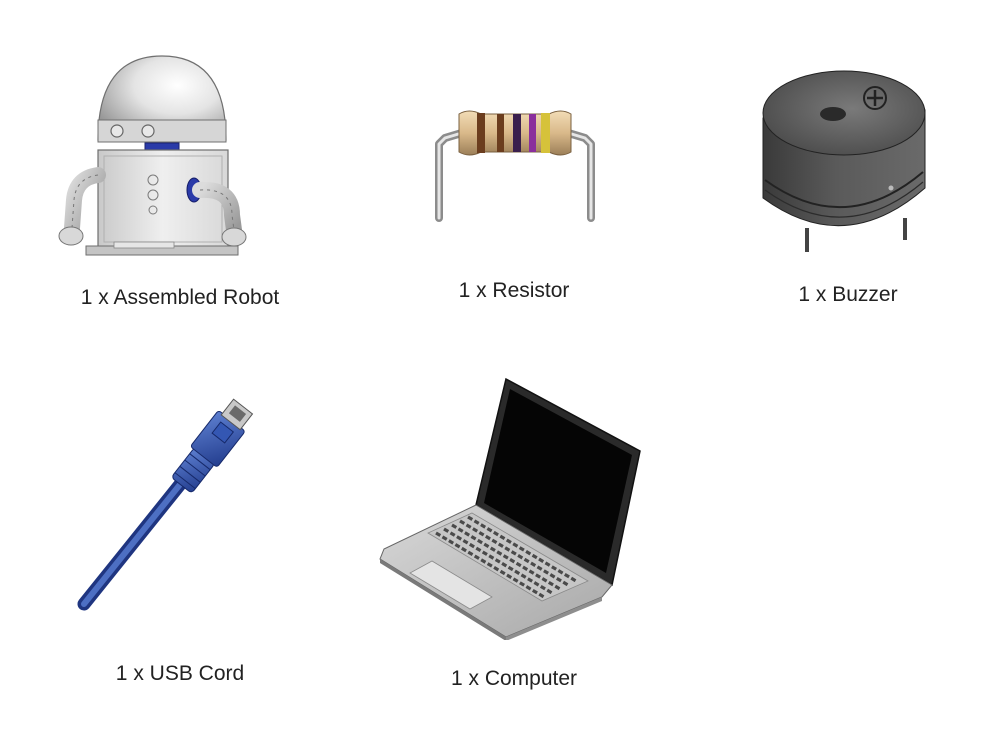 The height and width of the screenshot is (729, 1004). What do you see at coordinates (510, 508) in the screenshot?
I see `laptop-icon` at bounding box center [510, 508].